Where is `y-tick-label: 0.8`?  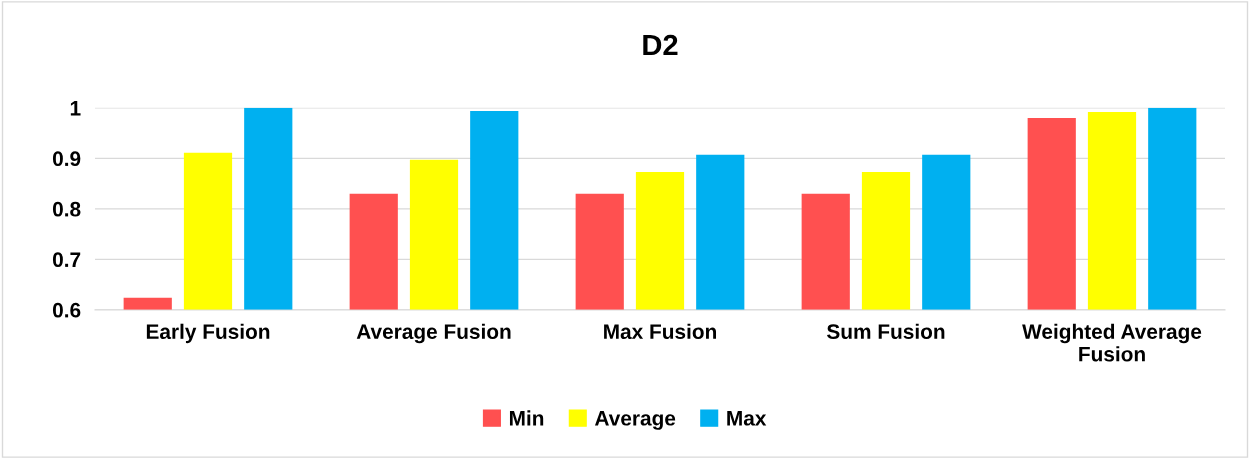
y-tick-label: 0.8 is located at coordinates (66, 209).